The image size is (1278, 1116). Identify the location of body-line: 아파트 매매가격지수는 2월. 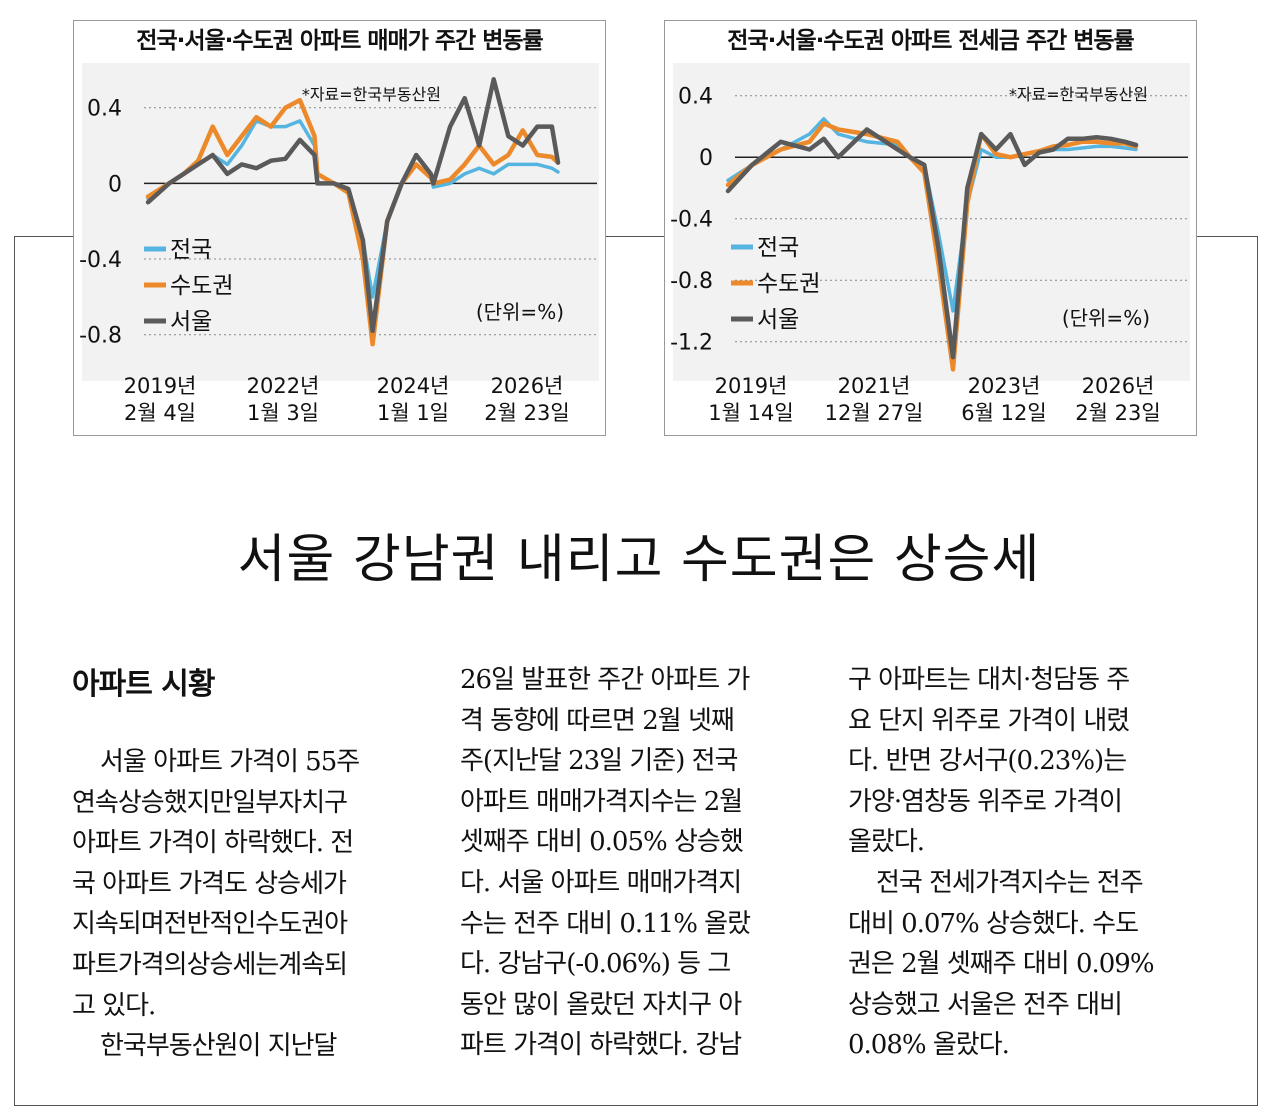
(601, 801).